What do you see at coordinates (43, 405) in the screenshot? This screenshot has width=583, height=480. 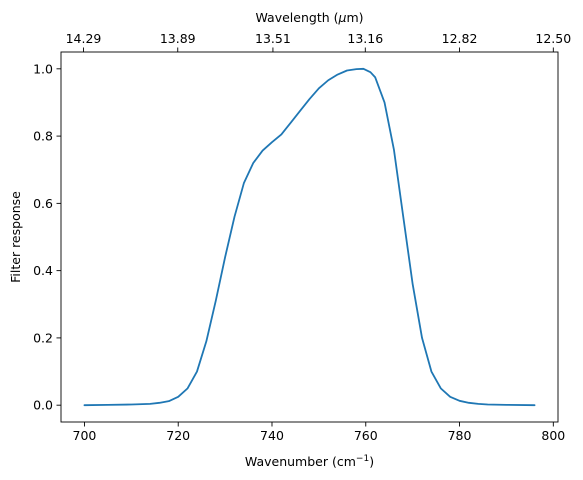 I see `y-tick-label: 0.0` at bounding box center [43, 405].